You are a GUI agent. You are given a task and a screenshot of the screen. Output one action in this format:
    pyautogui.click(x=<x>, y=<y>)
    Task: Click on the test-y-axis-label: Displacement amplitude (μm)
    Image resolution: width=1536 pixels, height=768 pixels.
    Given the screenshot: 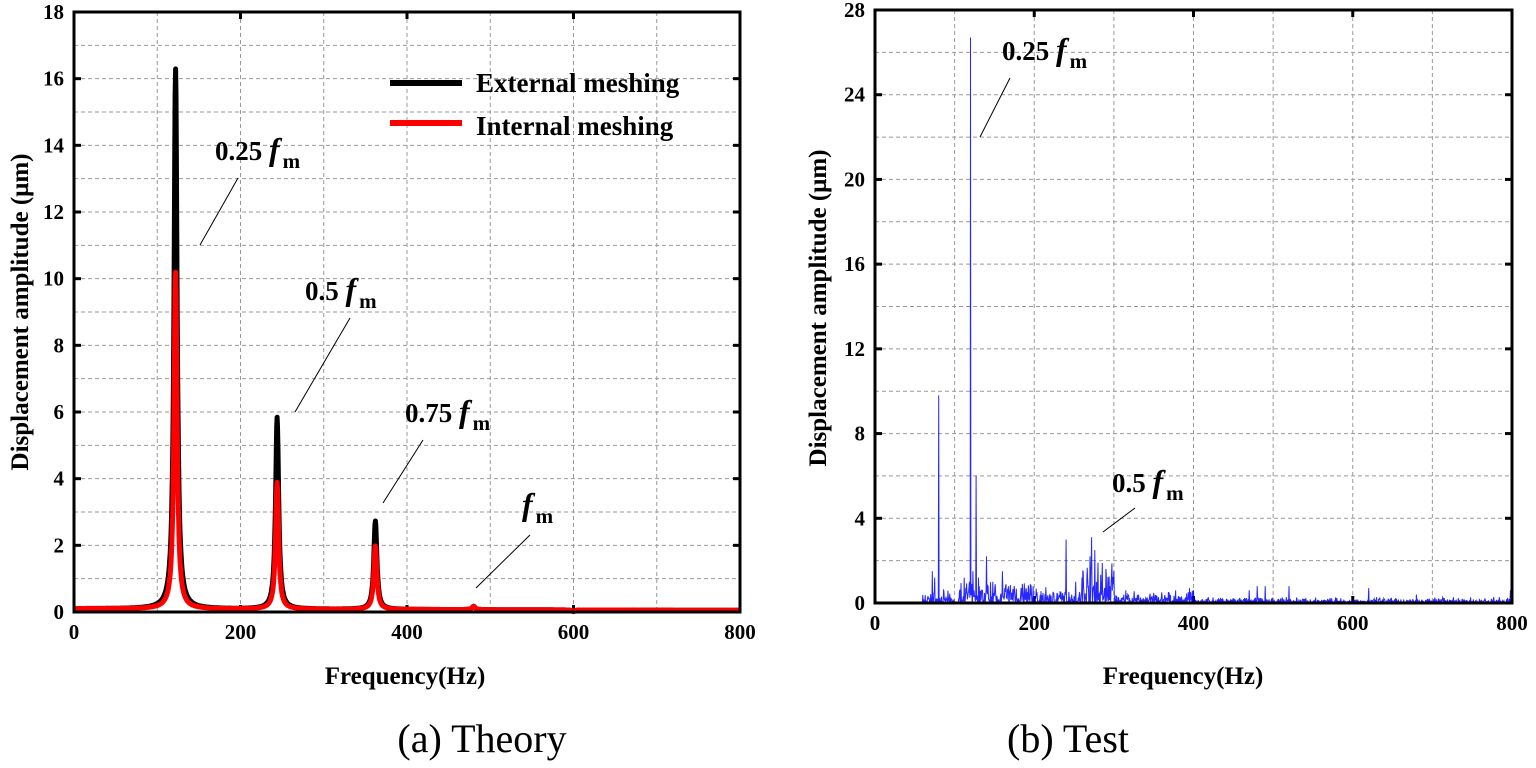 What is the action you would take?
    pyautogui.click(x=818, y=308)
    